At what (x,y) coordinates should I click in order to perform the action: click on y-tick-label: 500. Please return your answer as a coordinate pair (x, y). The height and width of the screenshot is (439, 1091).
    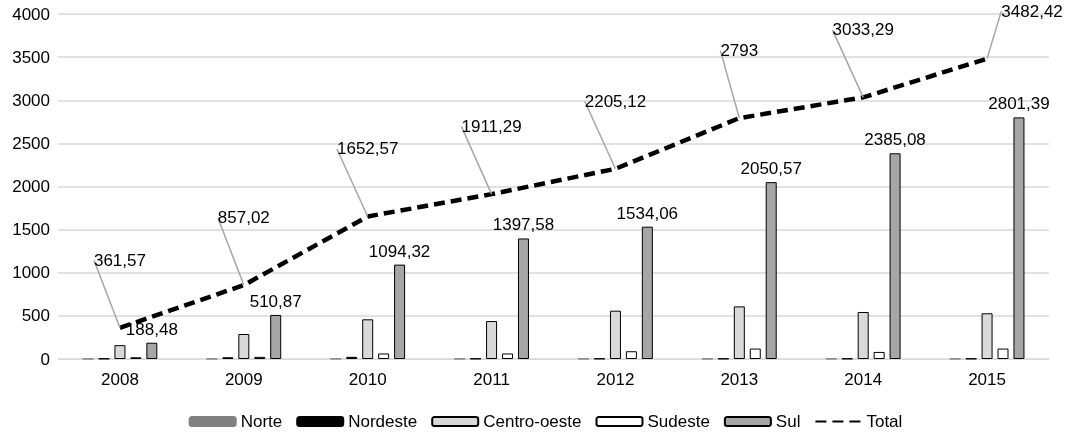
    Looking at the image, I should click on (35, 316).